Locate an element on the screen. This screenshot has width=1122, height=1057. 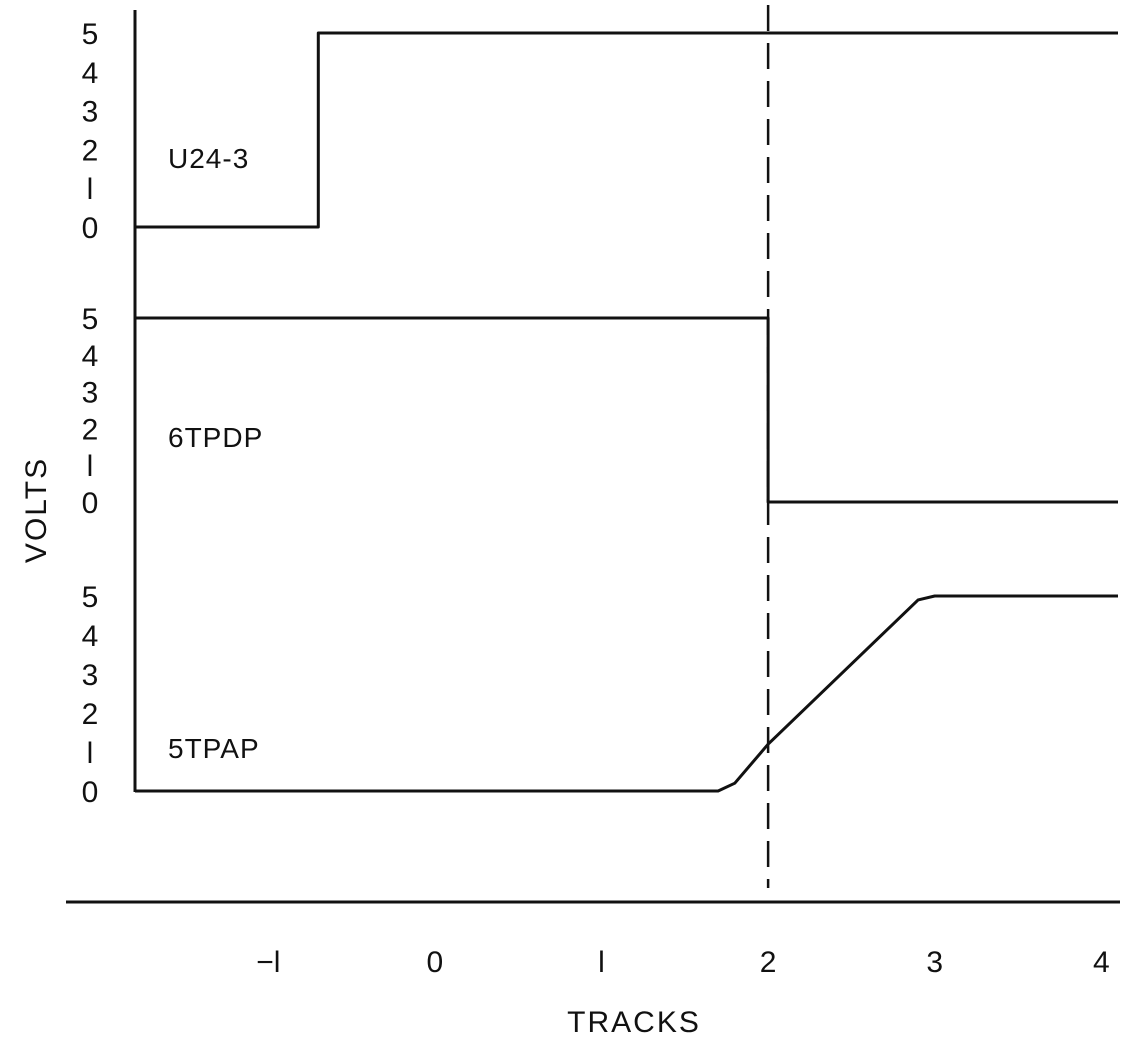
x-tick-label-0: 0 is located at coordinates (435, 962).